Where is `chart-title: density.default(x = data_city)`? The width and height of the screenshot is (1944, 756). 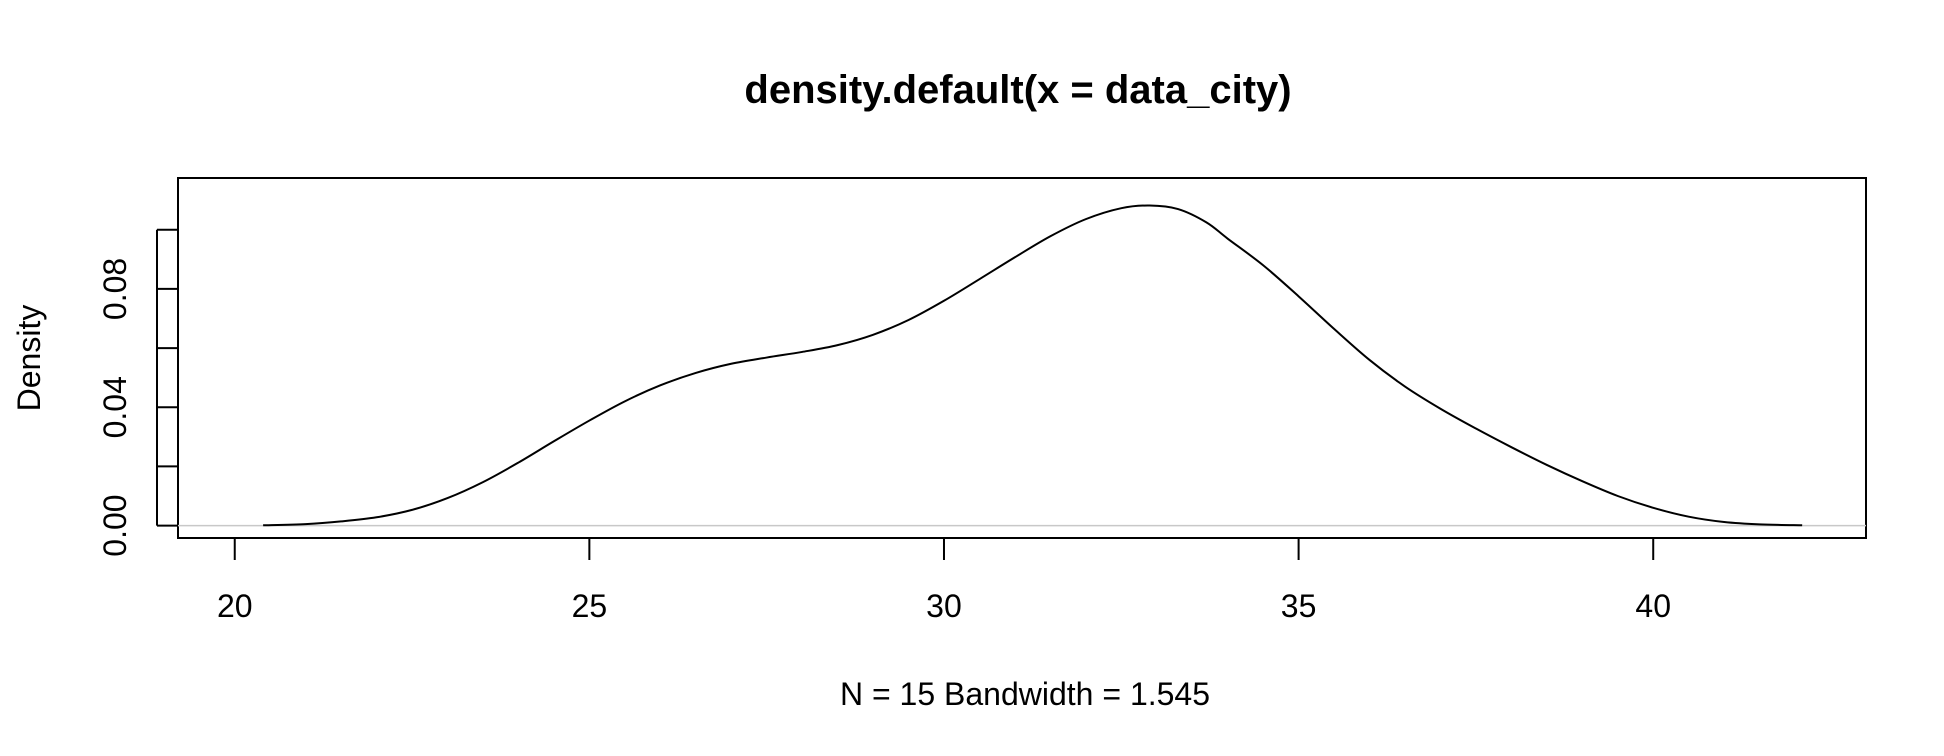 chart-title: density.default(x = data_city) is located at coordinates (1017, 90).